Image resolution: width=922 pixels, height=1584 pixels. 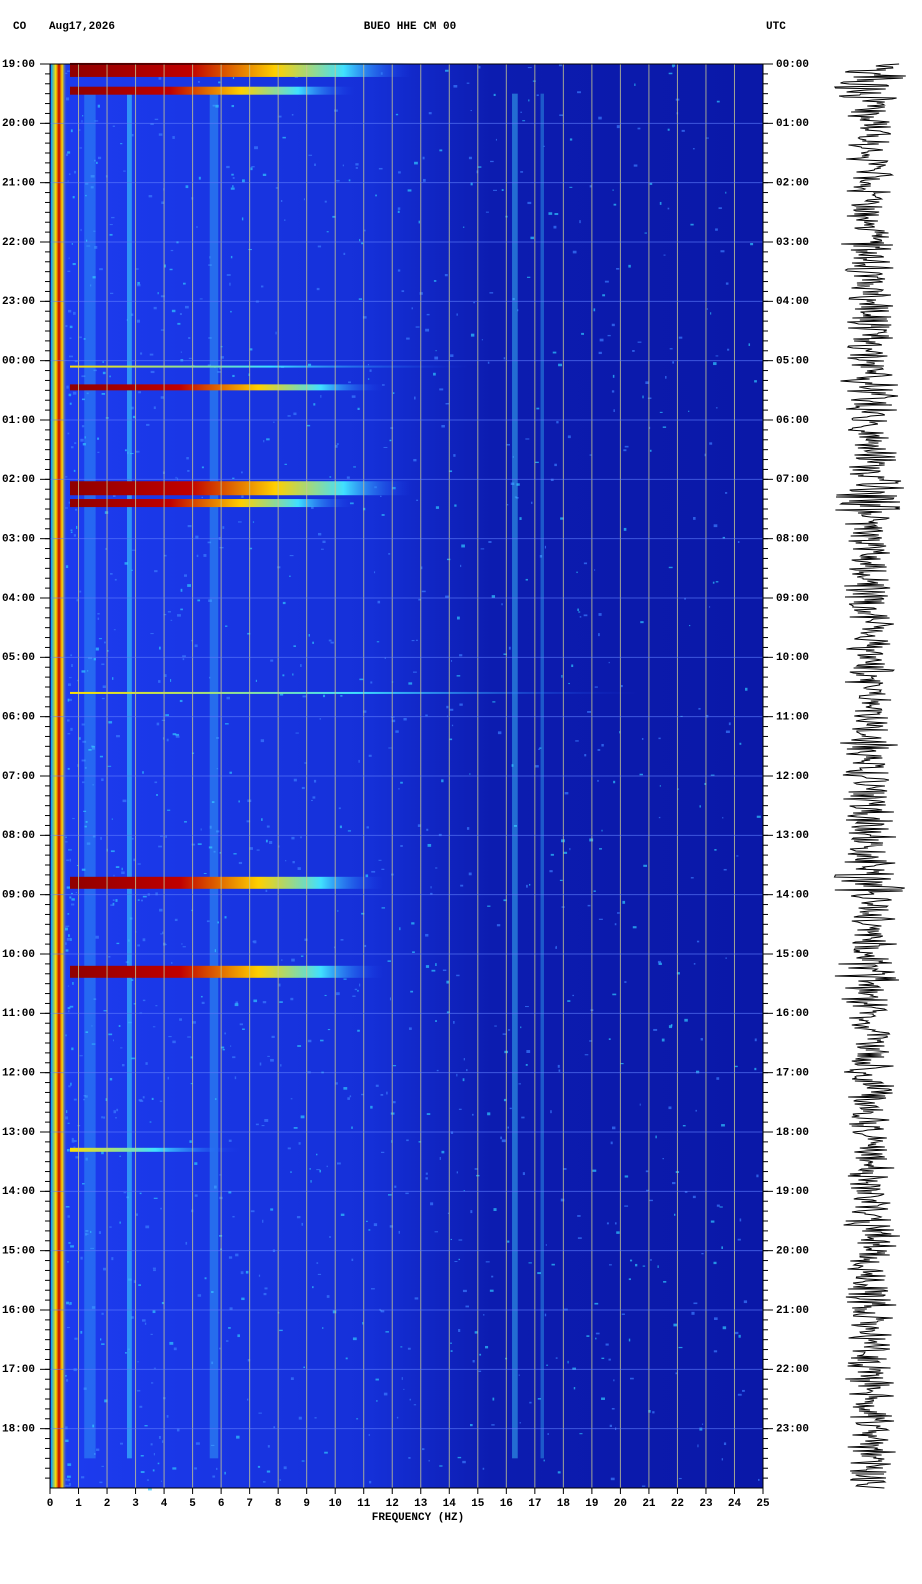 What do you see at coordinates (18, 540) in the screenshot?
I see `y-tick-label: 03:00` at bounding box center [18, 540].